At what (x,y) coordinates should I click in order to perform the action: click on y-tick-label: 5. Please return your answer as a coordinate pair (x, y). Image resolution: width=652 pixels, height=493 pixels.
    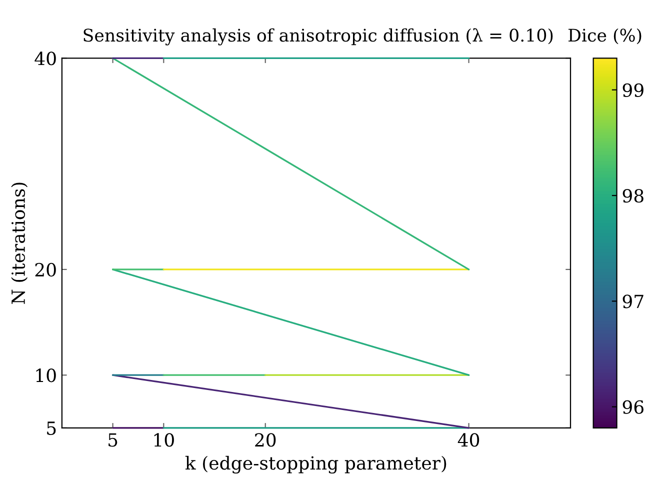
    Looking at the image, I should click on (51, 429).